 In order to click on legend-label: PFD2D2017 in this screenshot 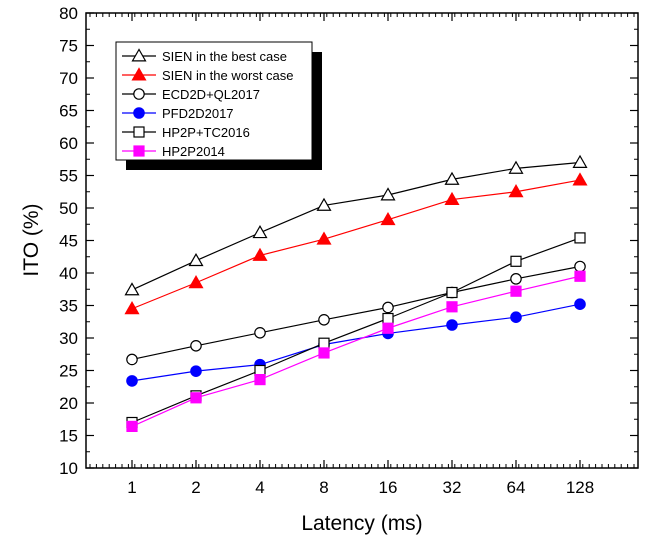, I will do `click(198, 113)`.